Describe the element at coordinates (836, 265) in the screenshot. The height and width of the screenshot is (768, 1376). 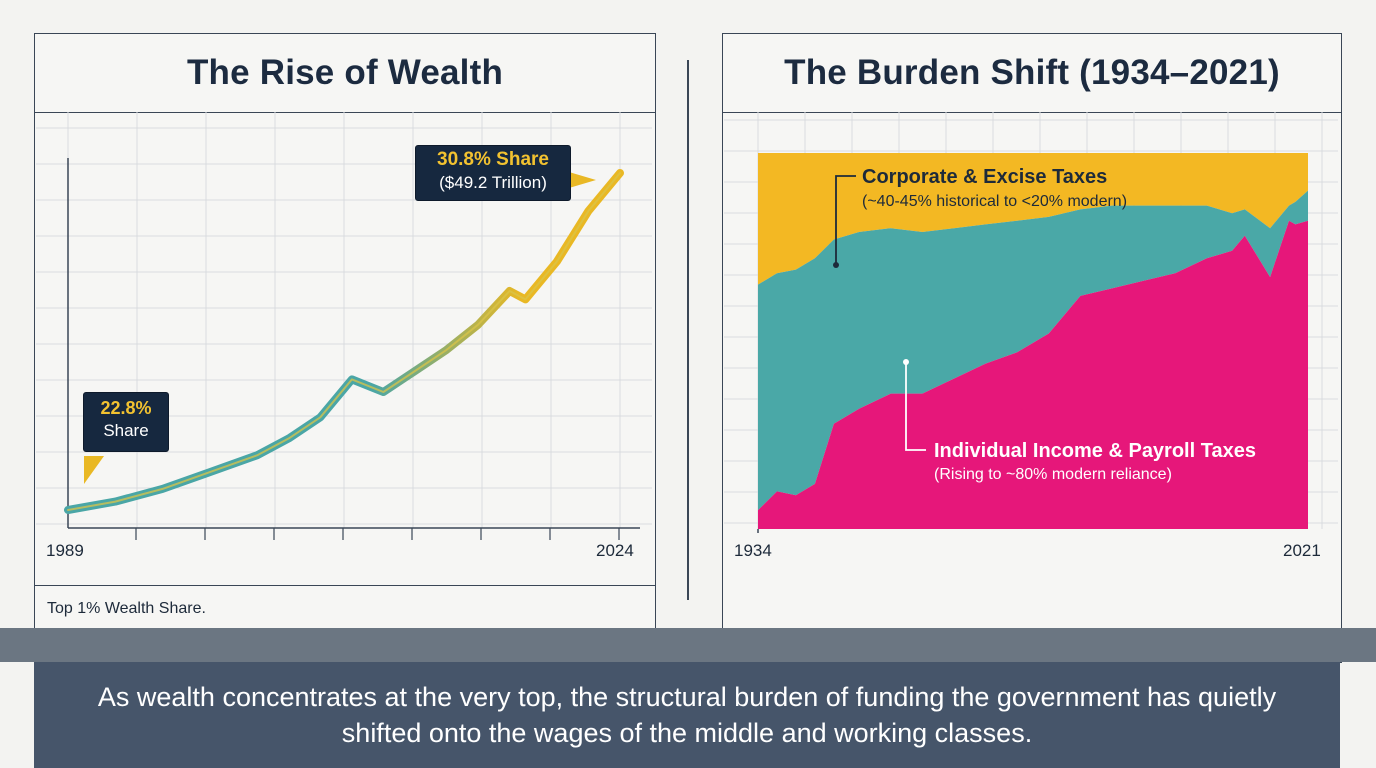
I see `corporate-leader-dot` at that location.